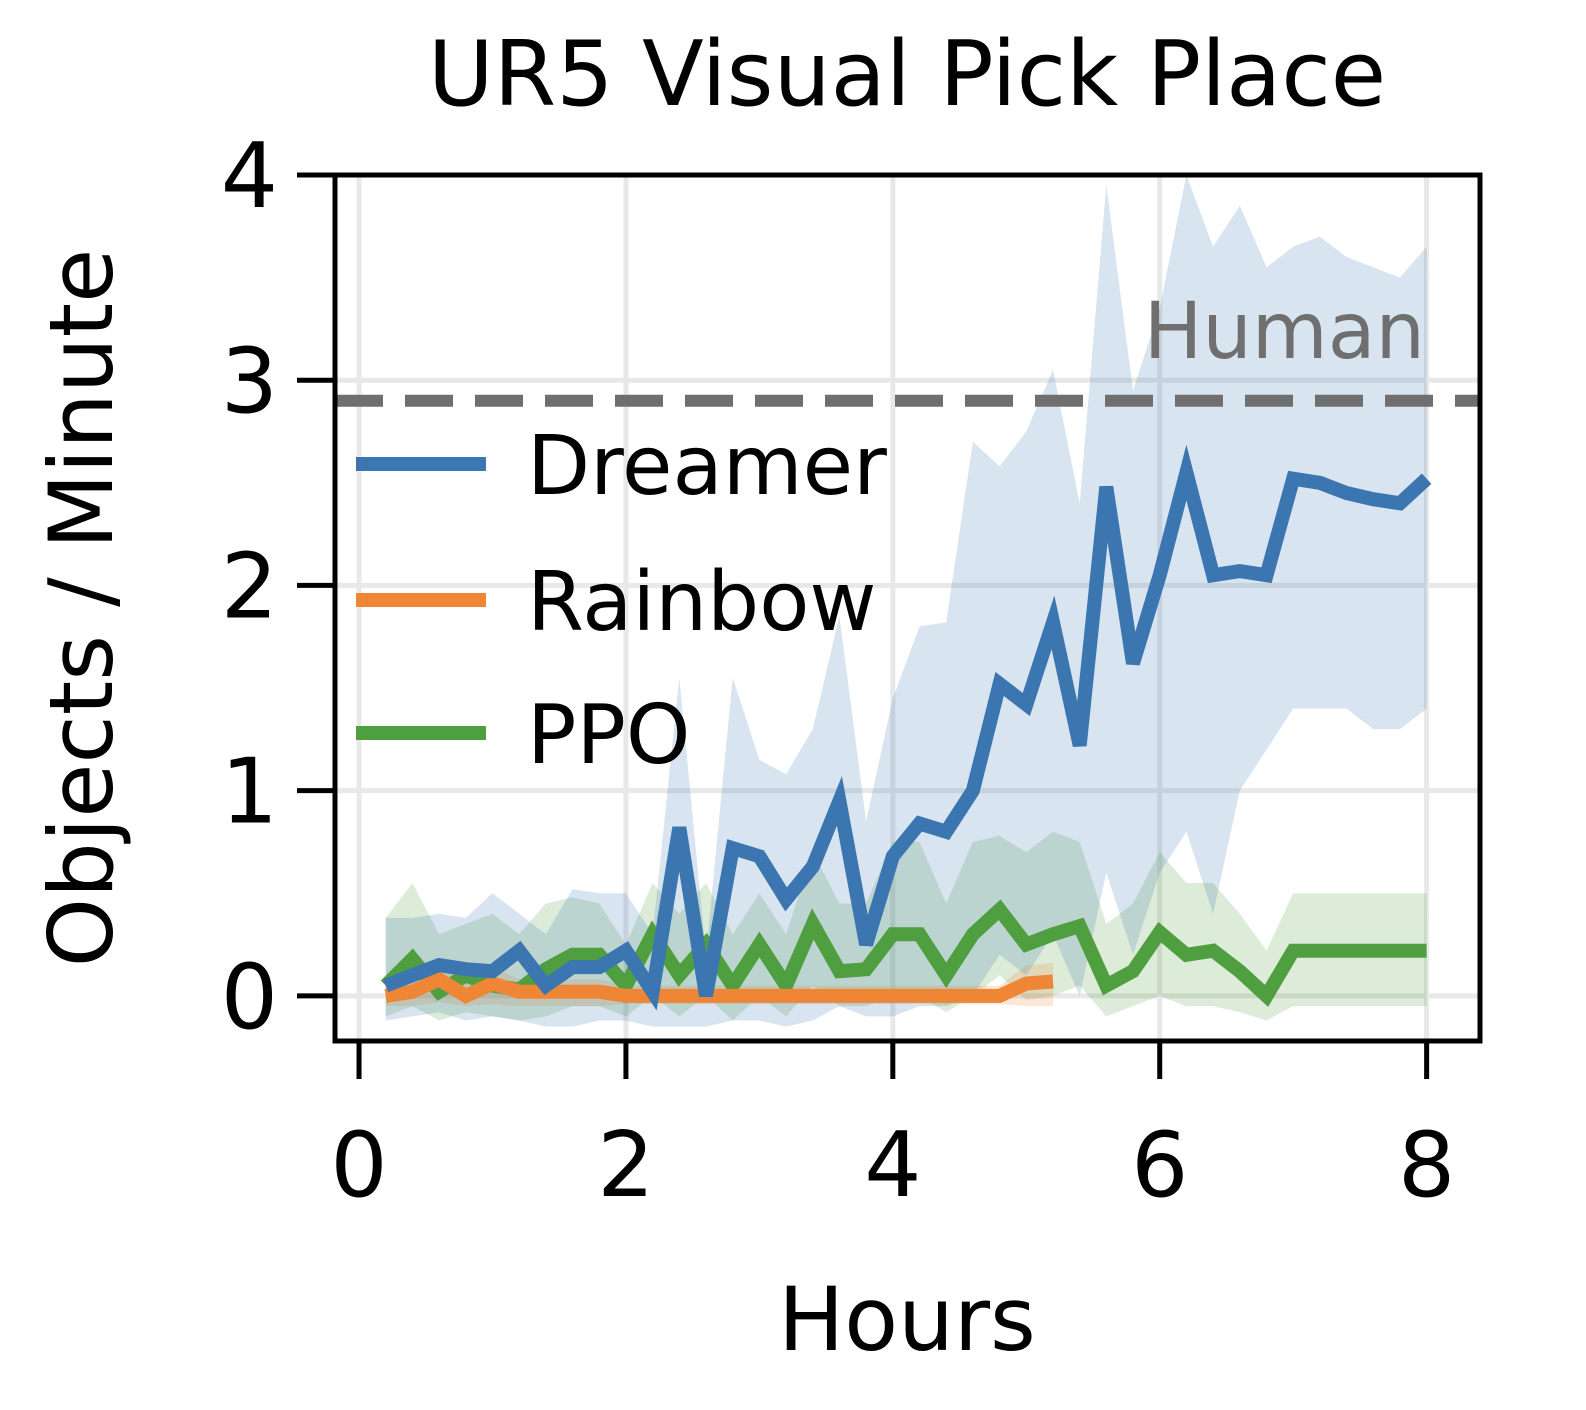  What do you see at coordinates (625, 1165) in the screenshot?
I see `x-tick-label: 2` at bounding box center [625, 1165].